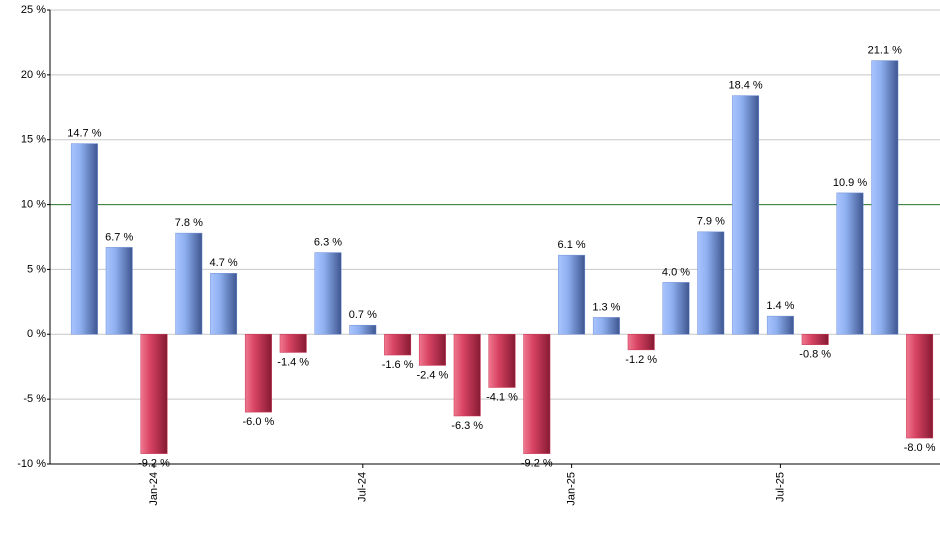 Image resolution: width=940 pixels, height=550 pixels. What do you see at coordinates (467, 426) in the screenshot?
I see `value-label: -6.3 %` at bounding box center [467, 426].